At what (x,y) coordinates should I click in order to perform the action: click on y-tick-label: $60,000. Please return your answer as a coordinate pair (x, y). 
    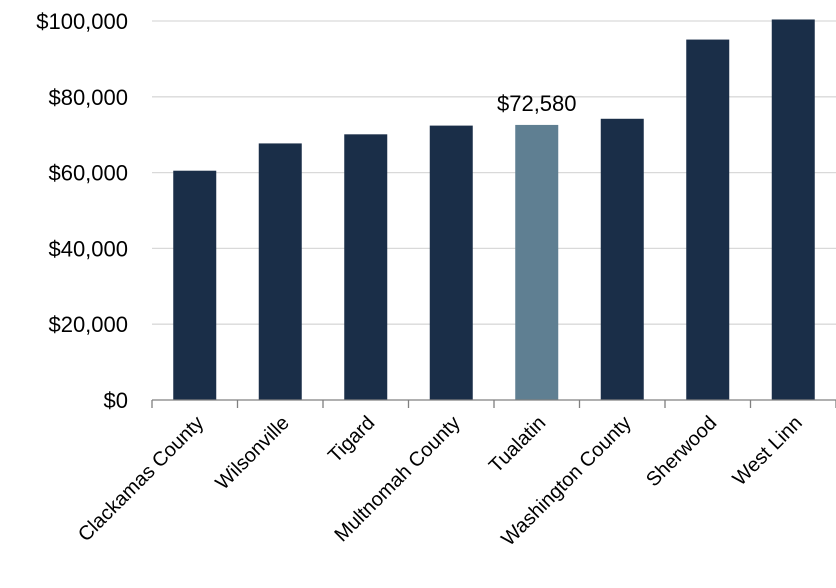
    Looking at the image, I should click on (88, 173).